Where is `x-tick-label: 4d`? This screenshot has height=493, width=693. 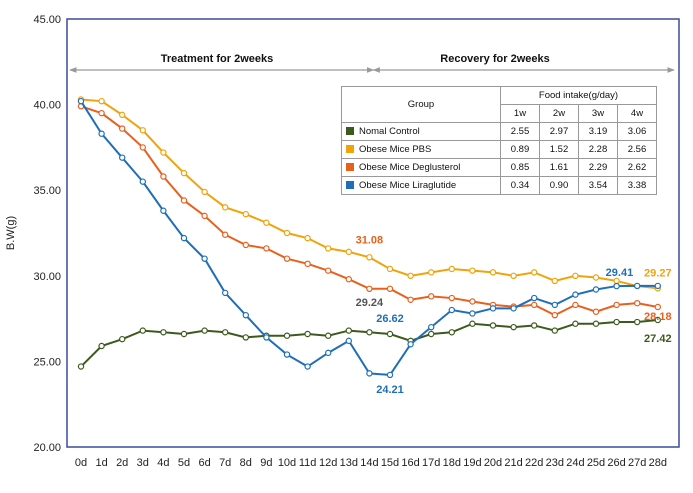 x-tick-label: 4d is located at coordinates (163, 463).